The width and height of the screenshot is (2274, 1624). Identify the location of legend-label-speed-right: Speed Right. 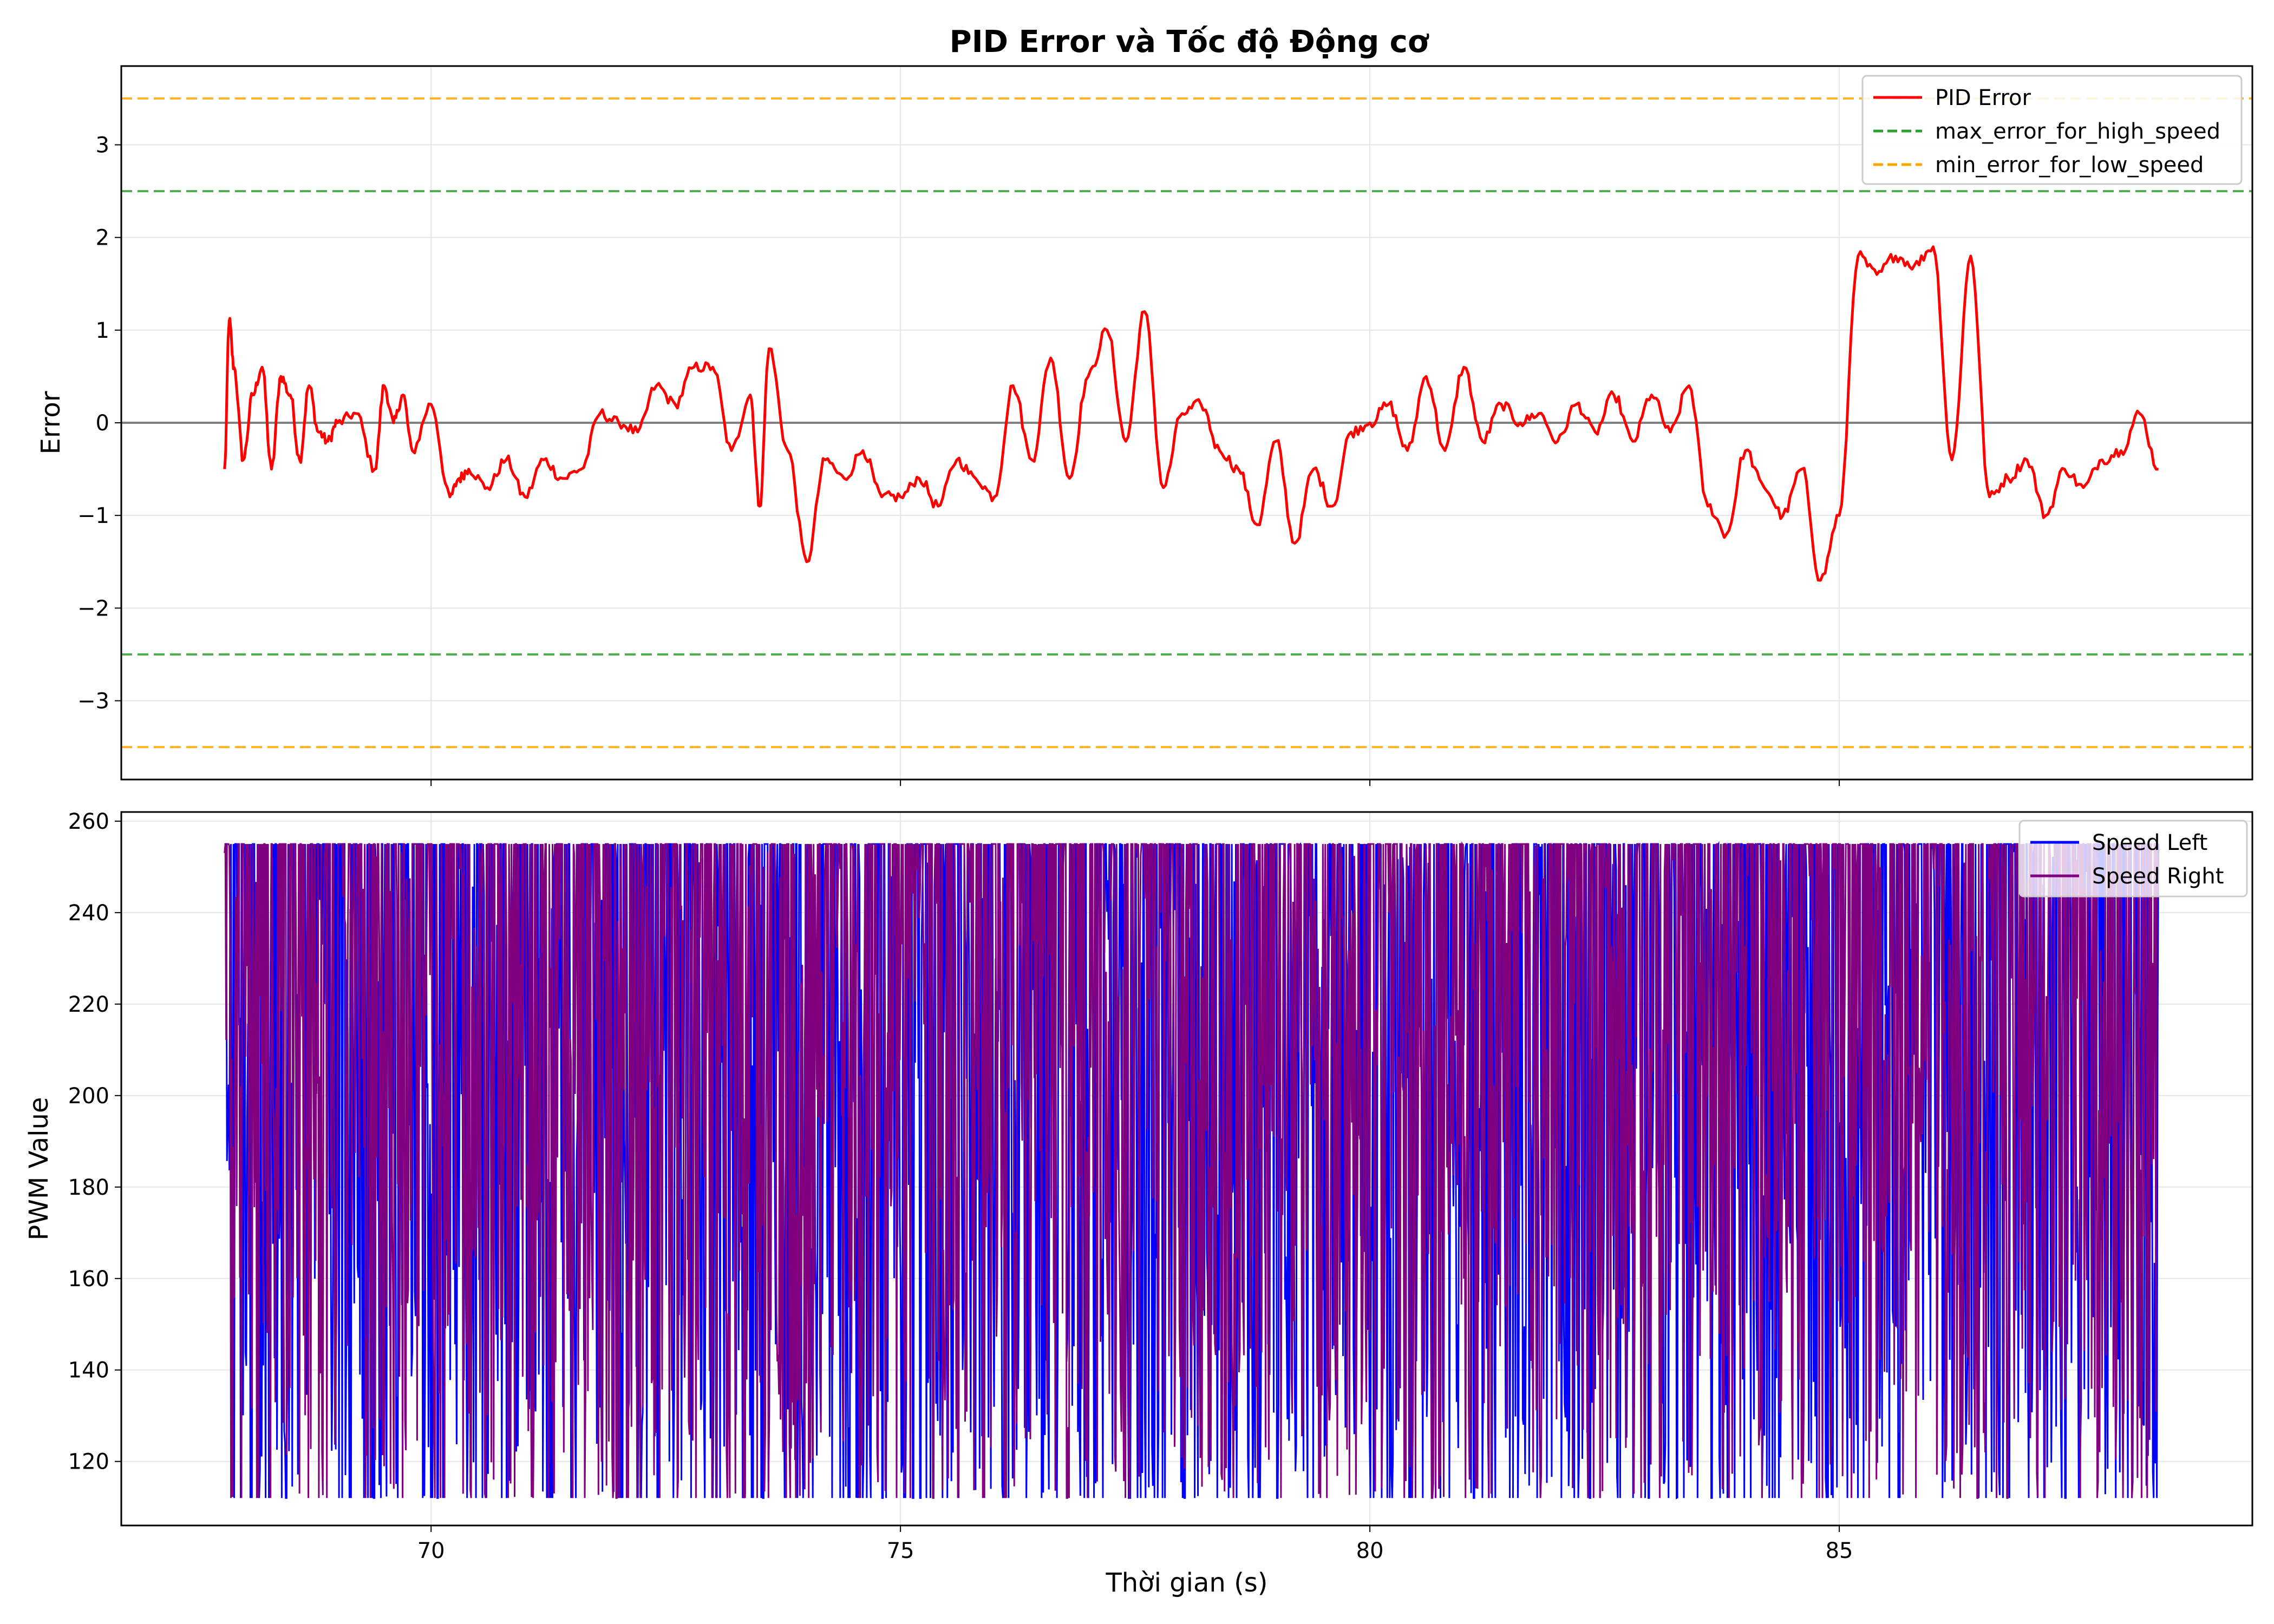
(2158, 876).